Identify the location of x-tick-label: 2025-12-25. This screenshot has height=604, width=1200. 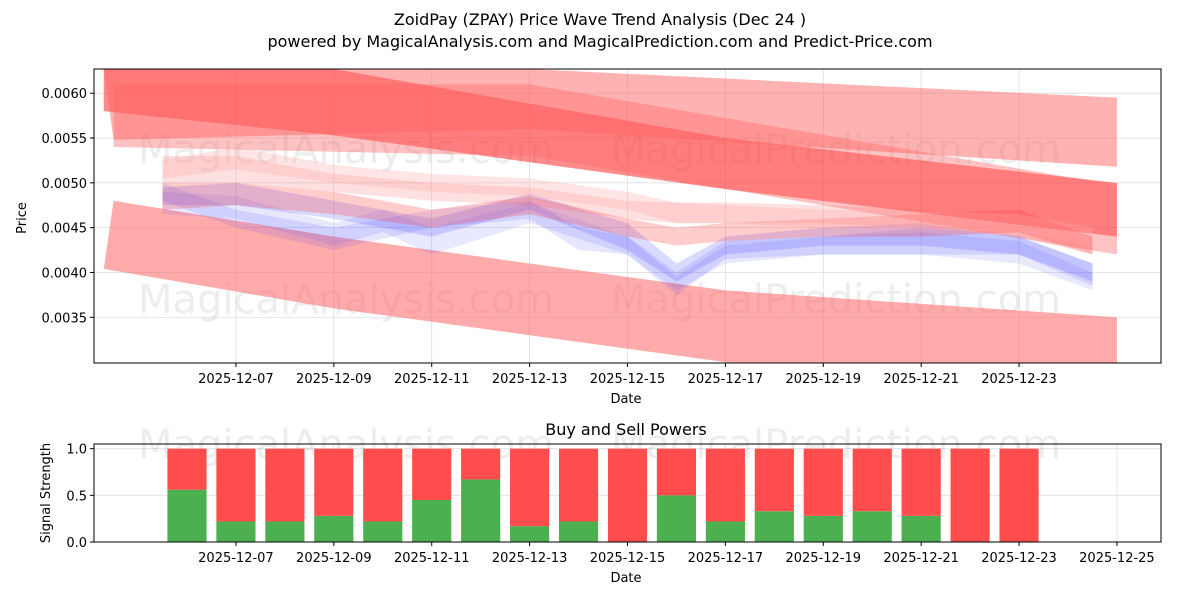
(1117, 558).